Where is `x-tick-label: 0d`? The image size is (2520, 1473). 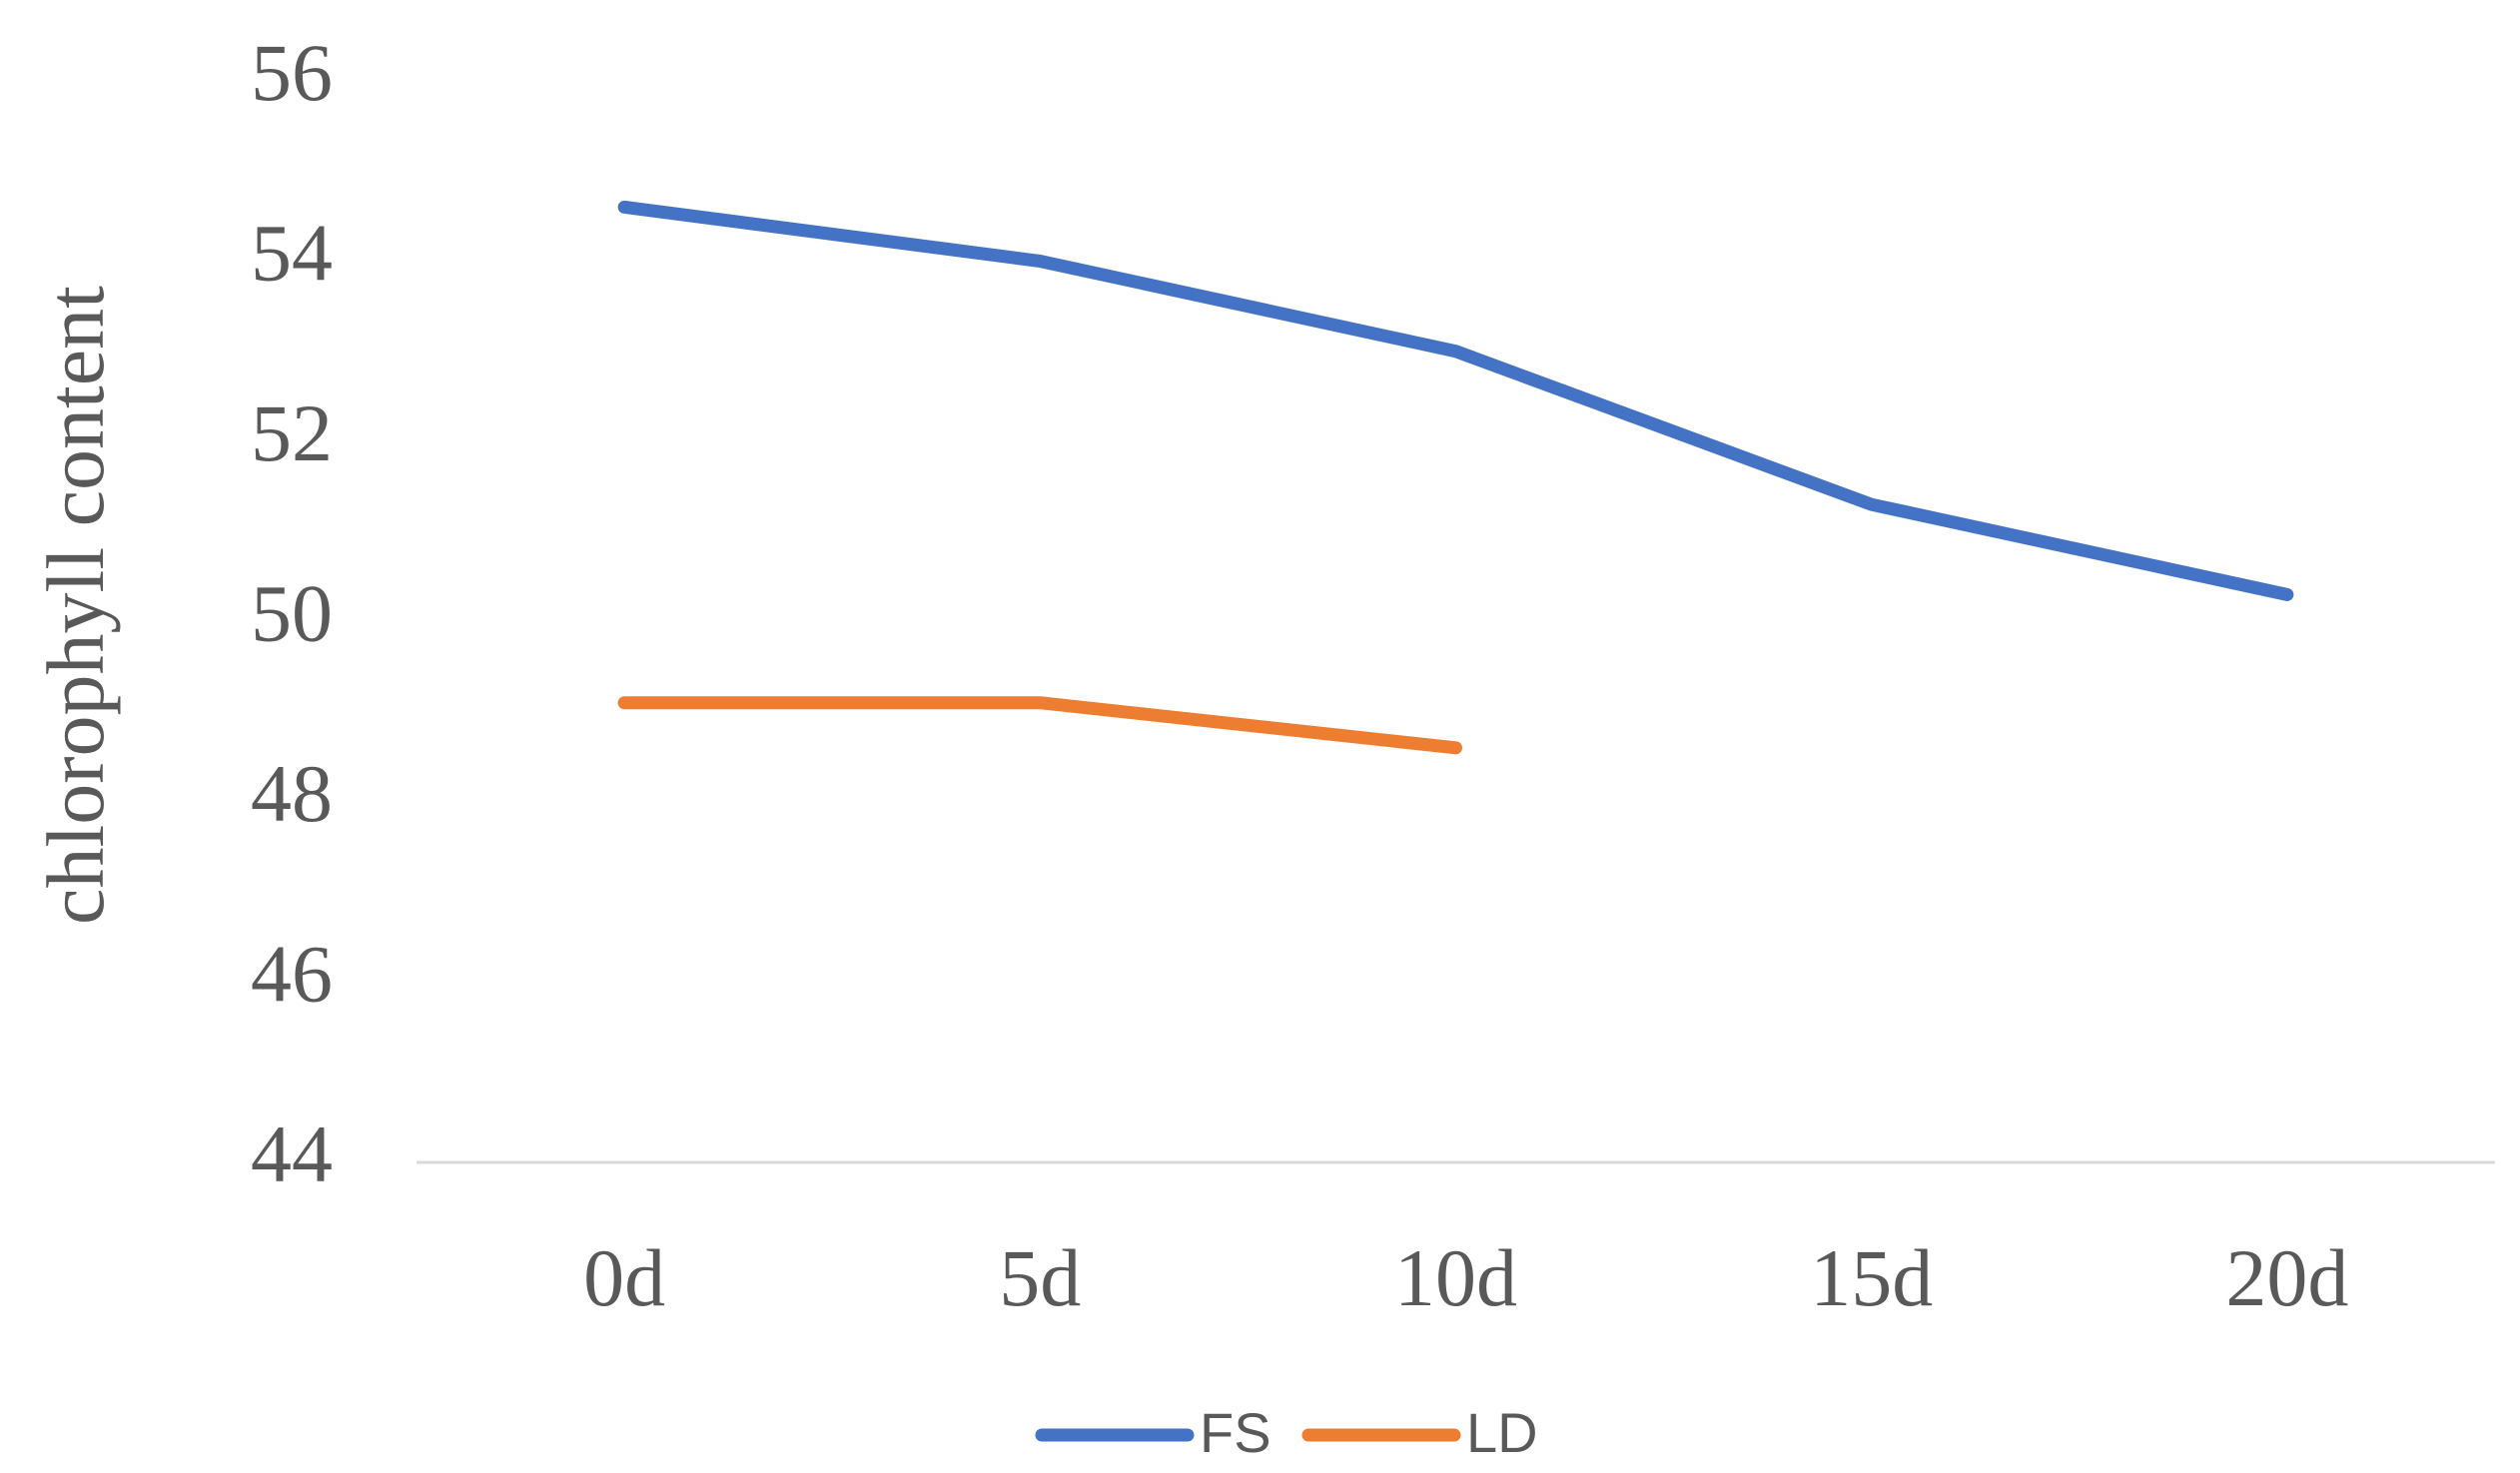
x-tick-label: 0d is located at coordinates (624, 1277).